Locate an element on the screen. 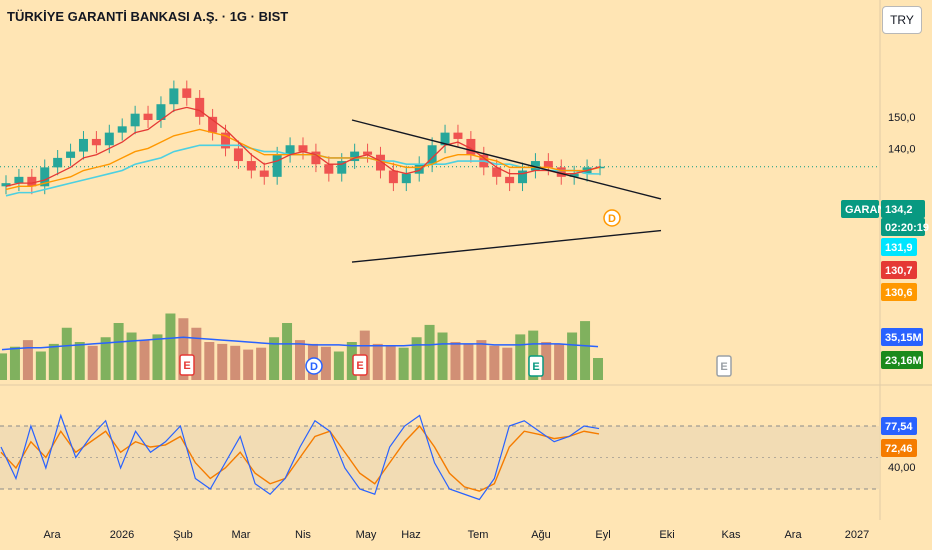 This screenshot has height=550, width=932. stoch-k-badge: 77,54 is located at coordinates (899, 427).